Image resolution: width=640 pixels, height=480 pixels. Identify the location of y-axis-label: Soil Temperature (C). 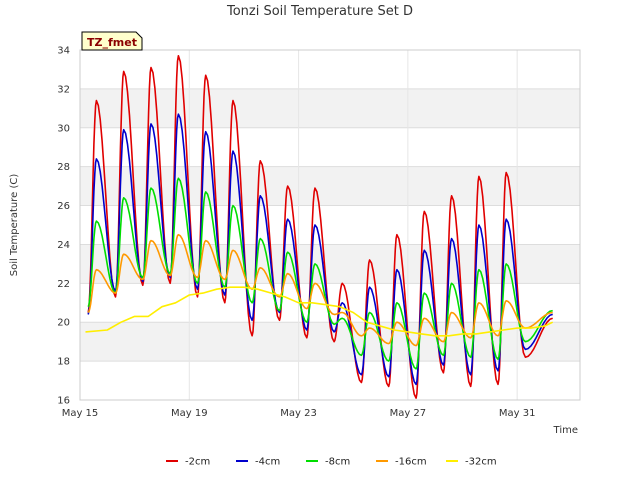
(14, 225).